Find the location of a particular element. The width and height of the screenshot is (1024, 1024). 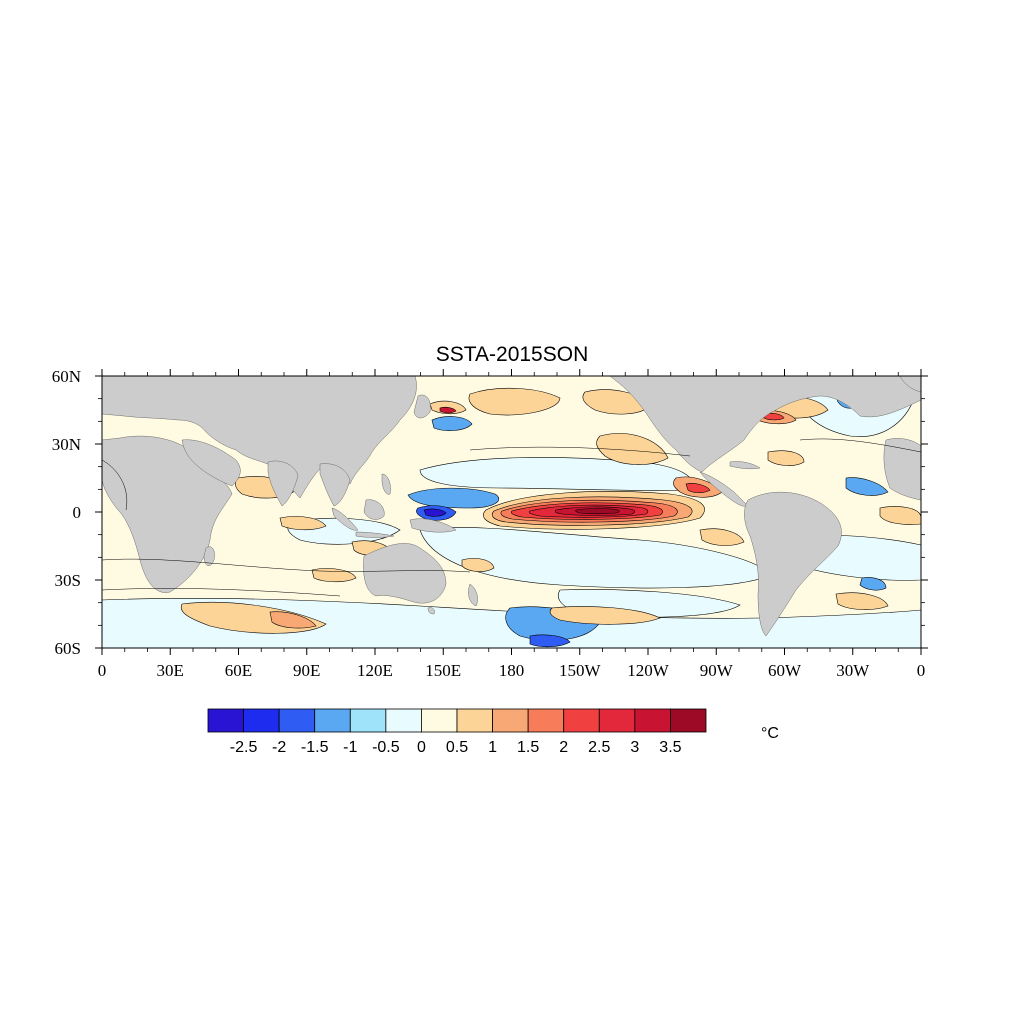

warm-south-pacific is located at coordinates (605, 615).